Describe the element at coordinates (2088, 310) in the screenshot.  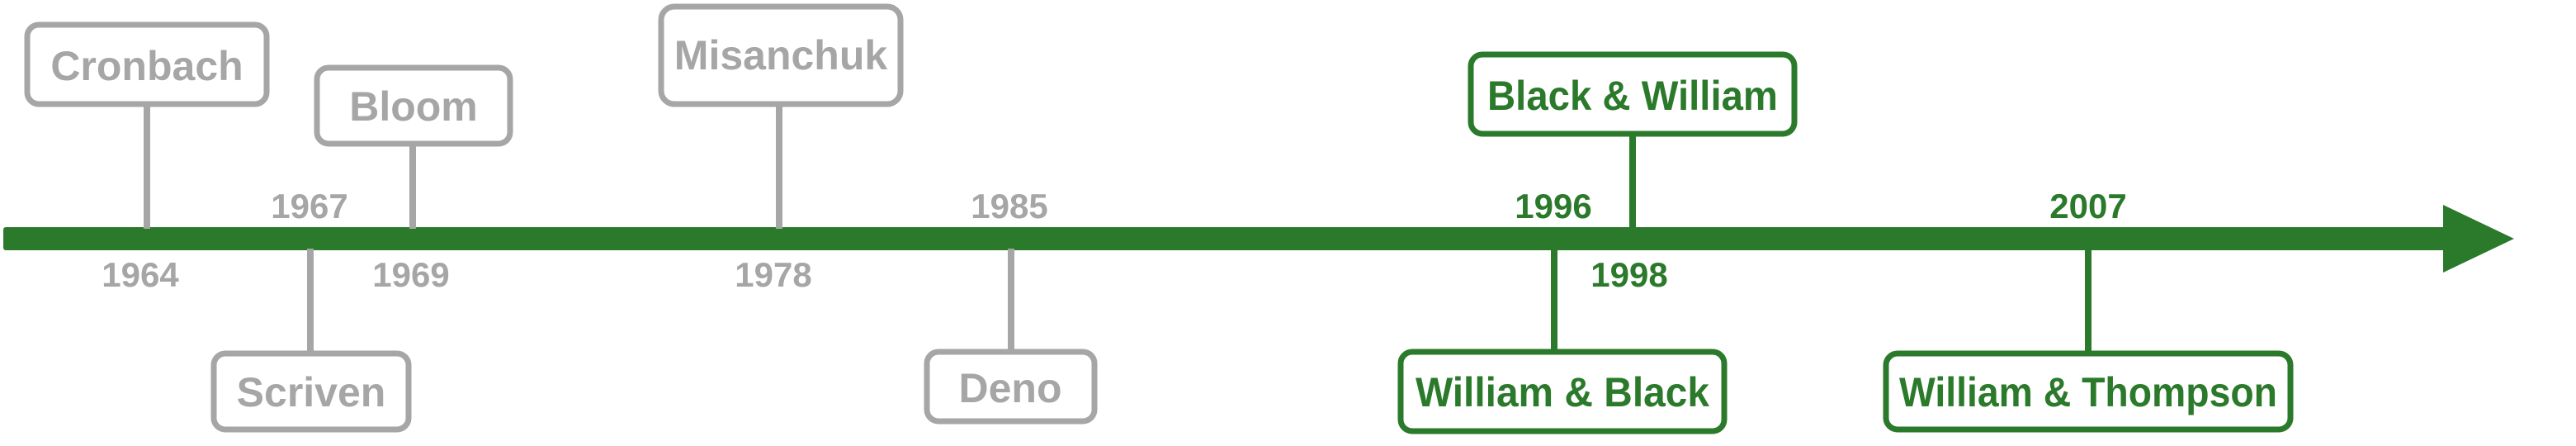
I see `event-william-thompson: William & Thompson 2007` at that location.